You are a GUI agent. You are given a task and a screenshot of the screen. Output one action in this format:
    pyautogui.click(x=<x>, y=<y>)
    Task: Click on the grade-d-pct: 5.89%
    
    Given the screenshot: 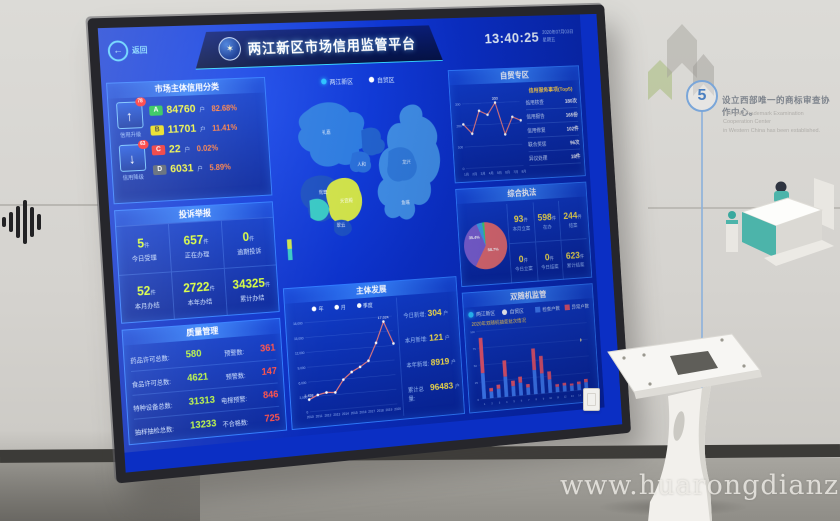 What is the action you would take?
    pyautogui.click(x=220, y=166)
    